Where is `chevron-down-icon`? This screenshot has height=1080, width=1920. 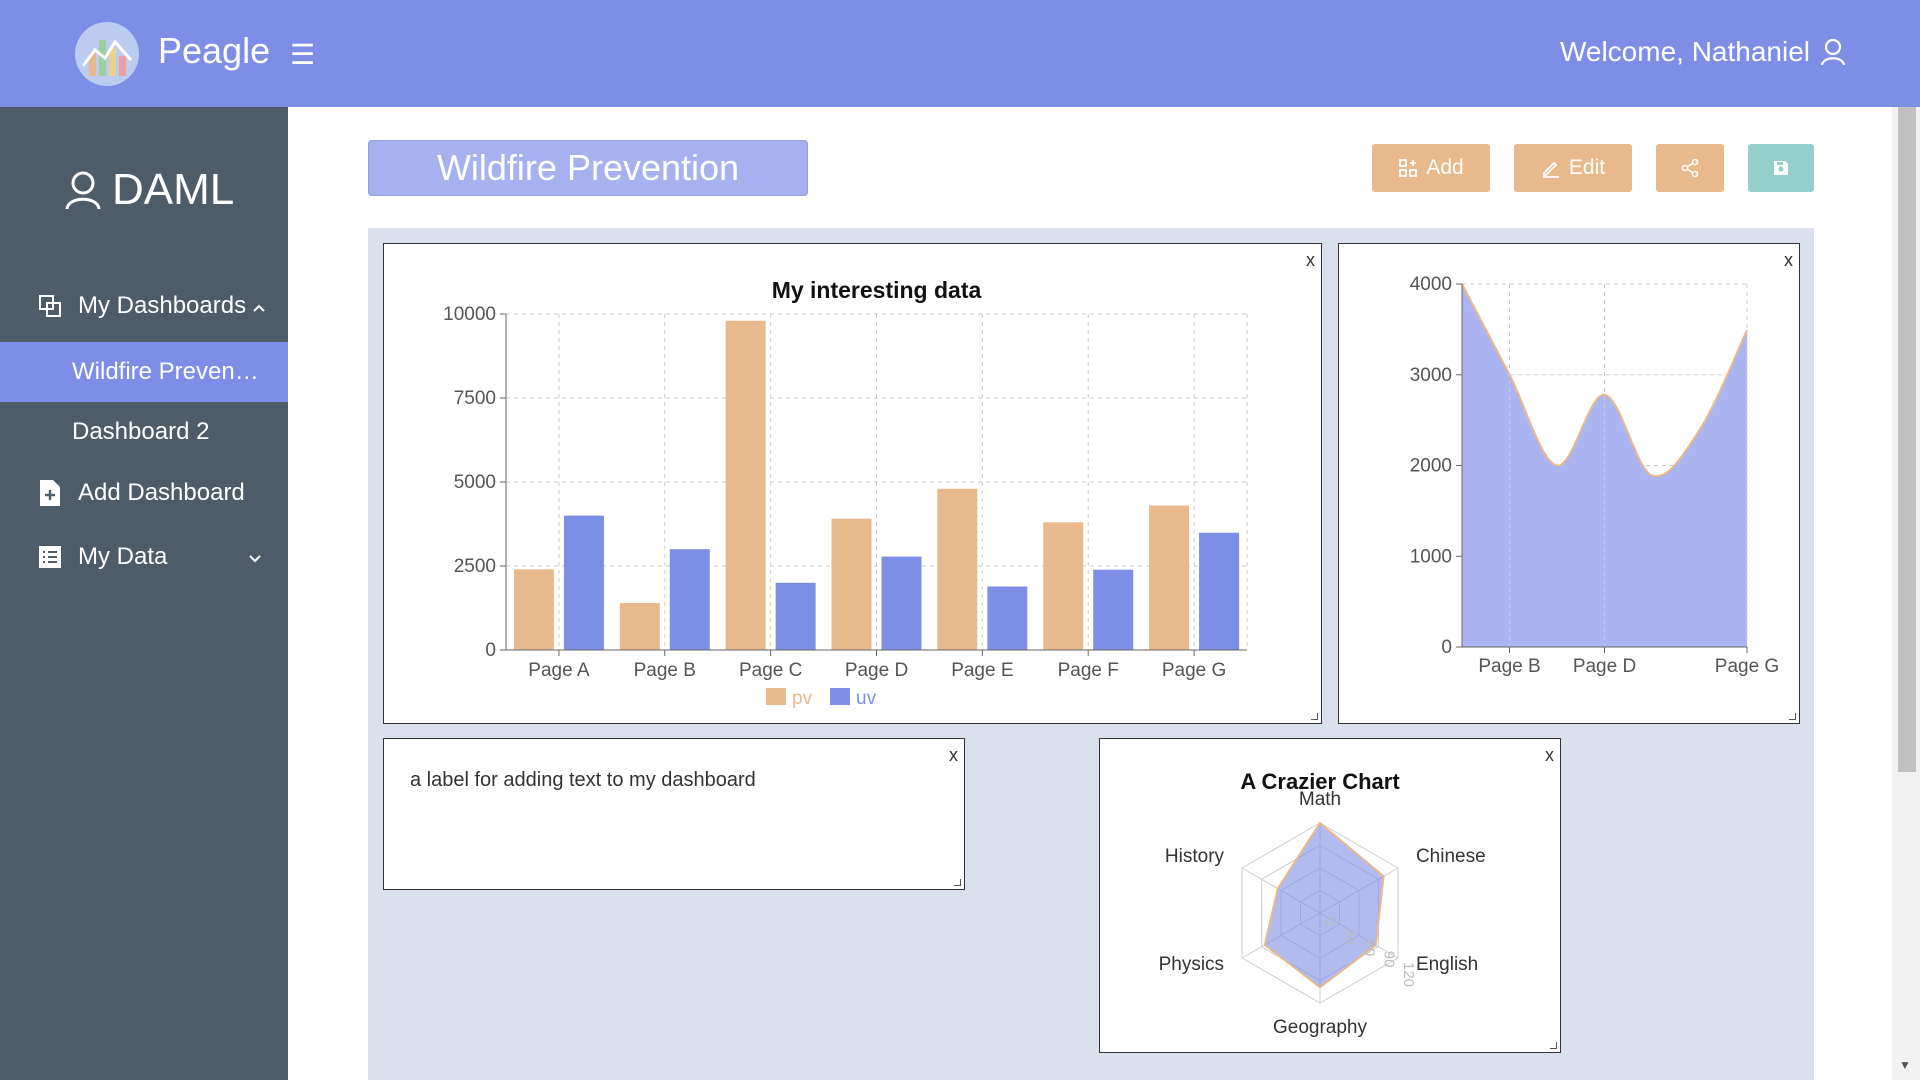 chevron-down-icon is located at coordinates (255, 557).